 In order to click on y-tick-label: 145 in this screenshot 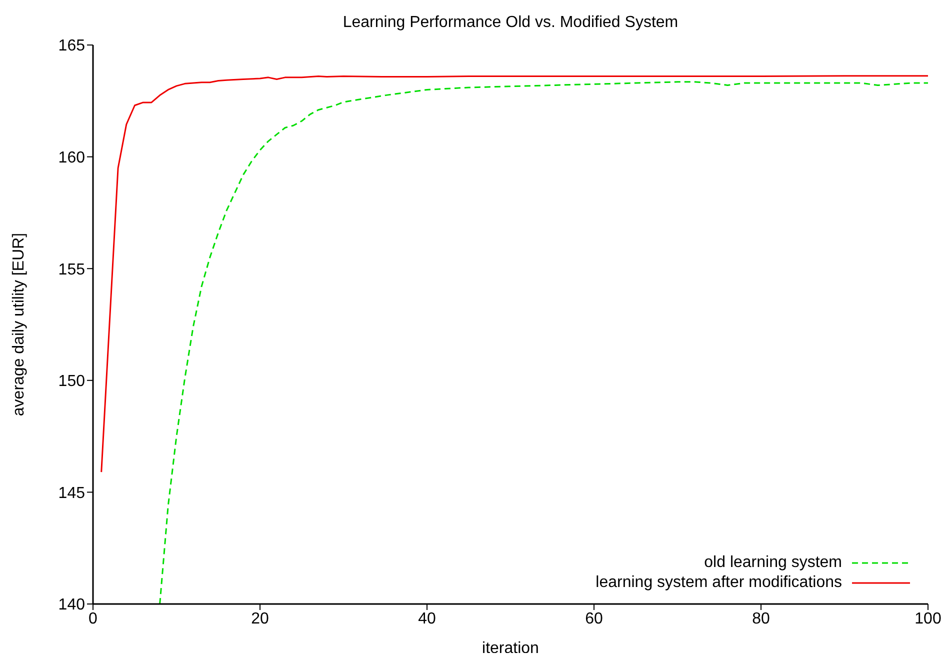, I will do `click(72, 493)`.